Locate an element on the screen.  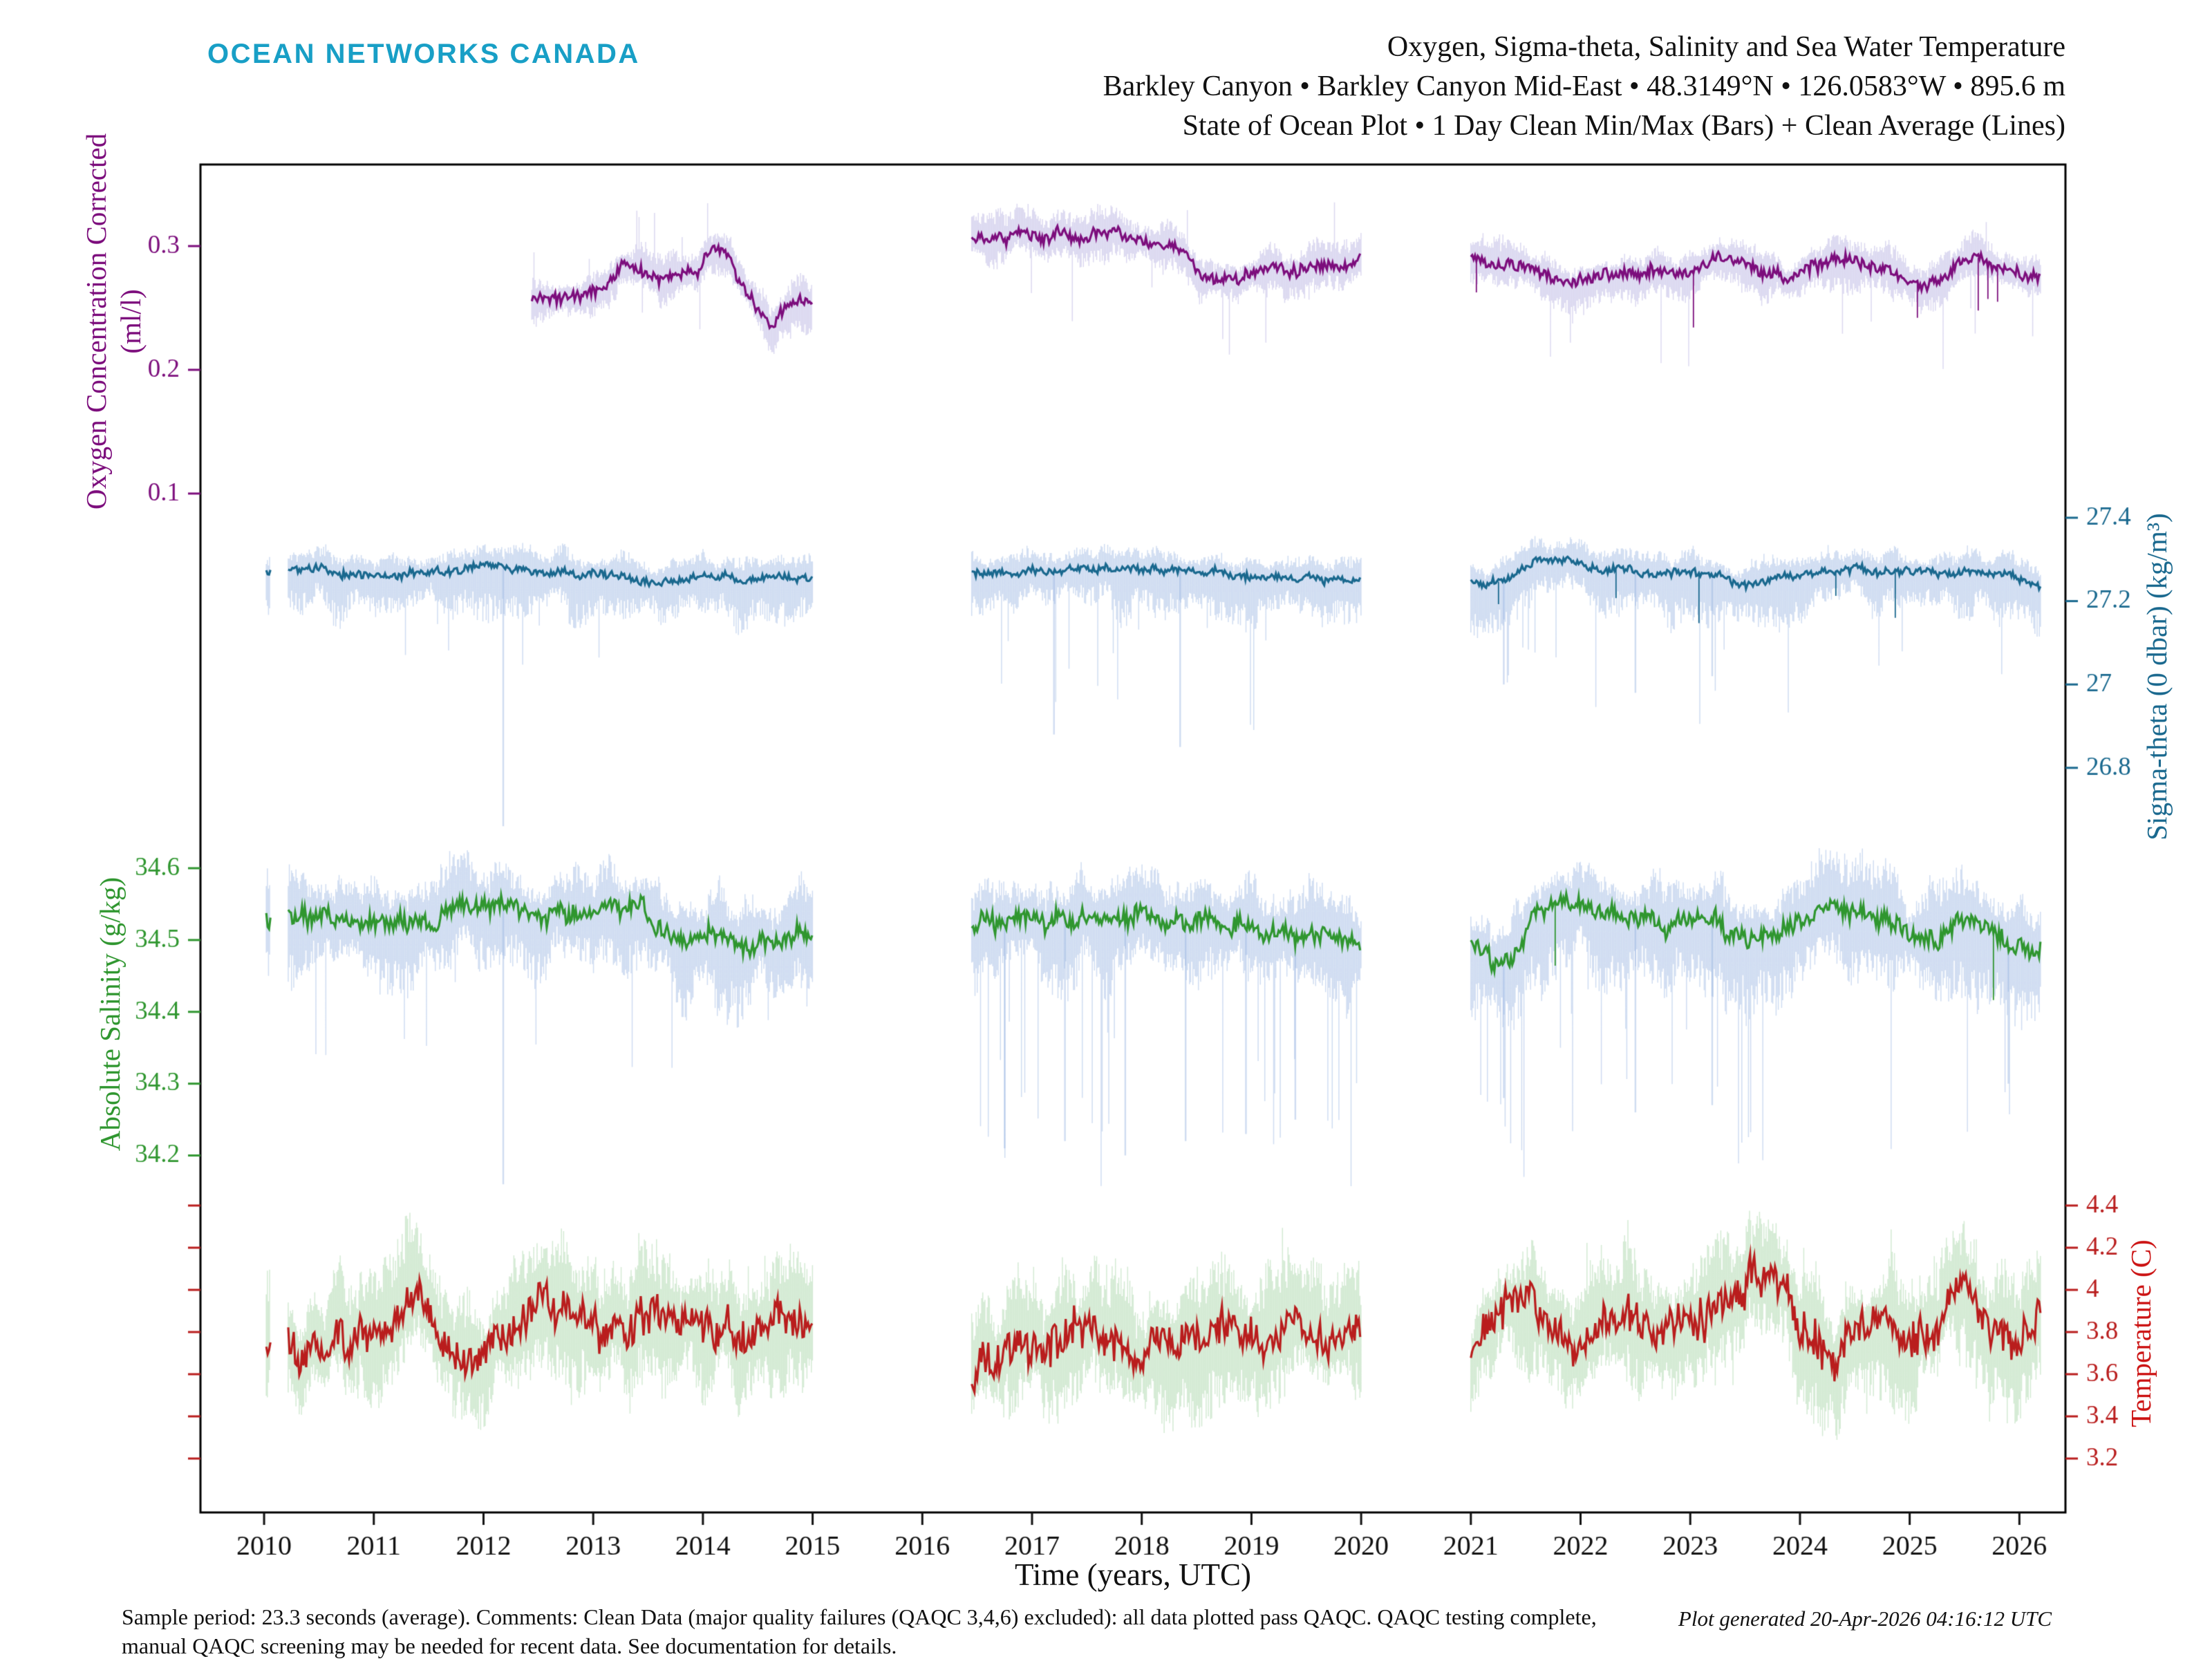
plot-generated-note: Plot generated 20-Apr-2026 04:16:12 UTC is located at coordinates (1865, 1619).